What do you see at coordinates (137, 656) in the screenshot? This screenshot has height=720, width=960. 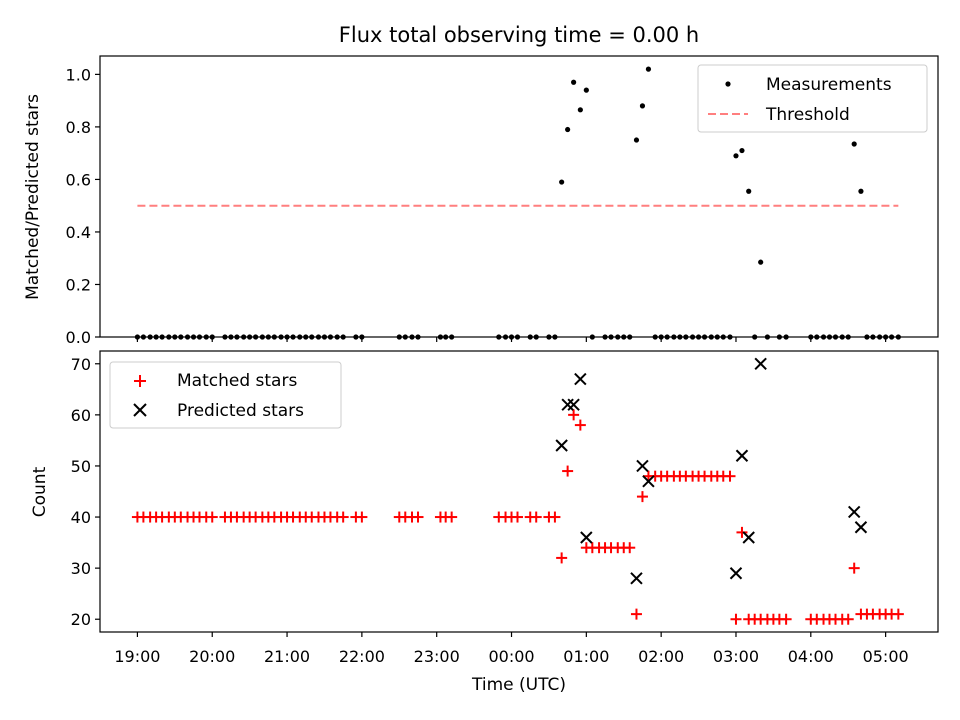 I see `x-tick-label: 19:00` at bounding box center [137, 656].